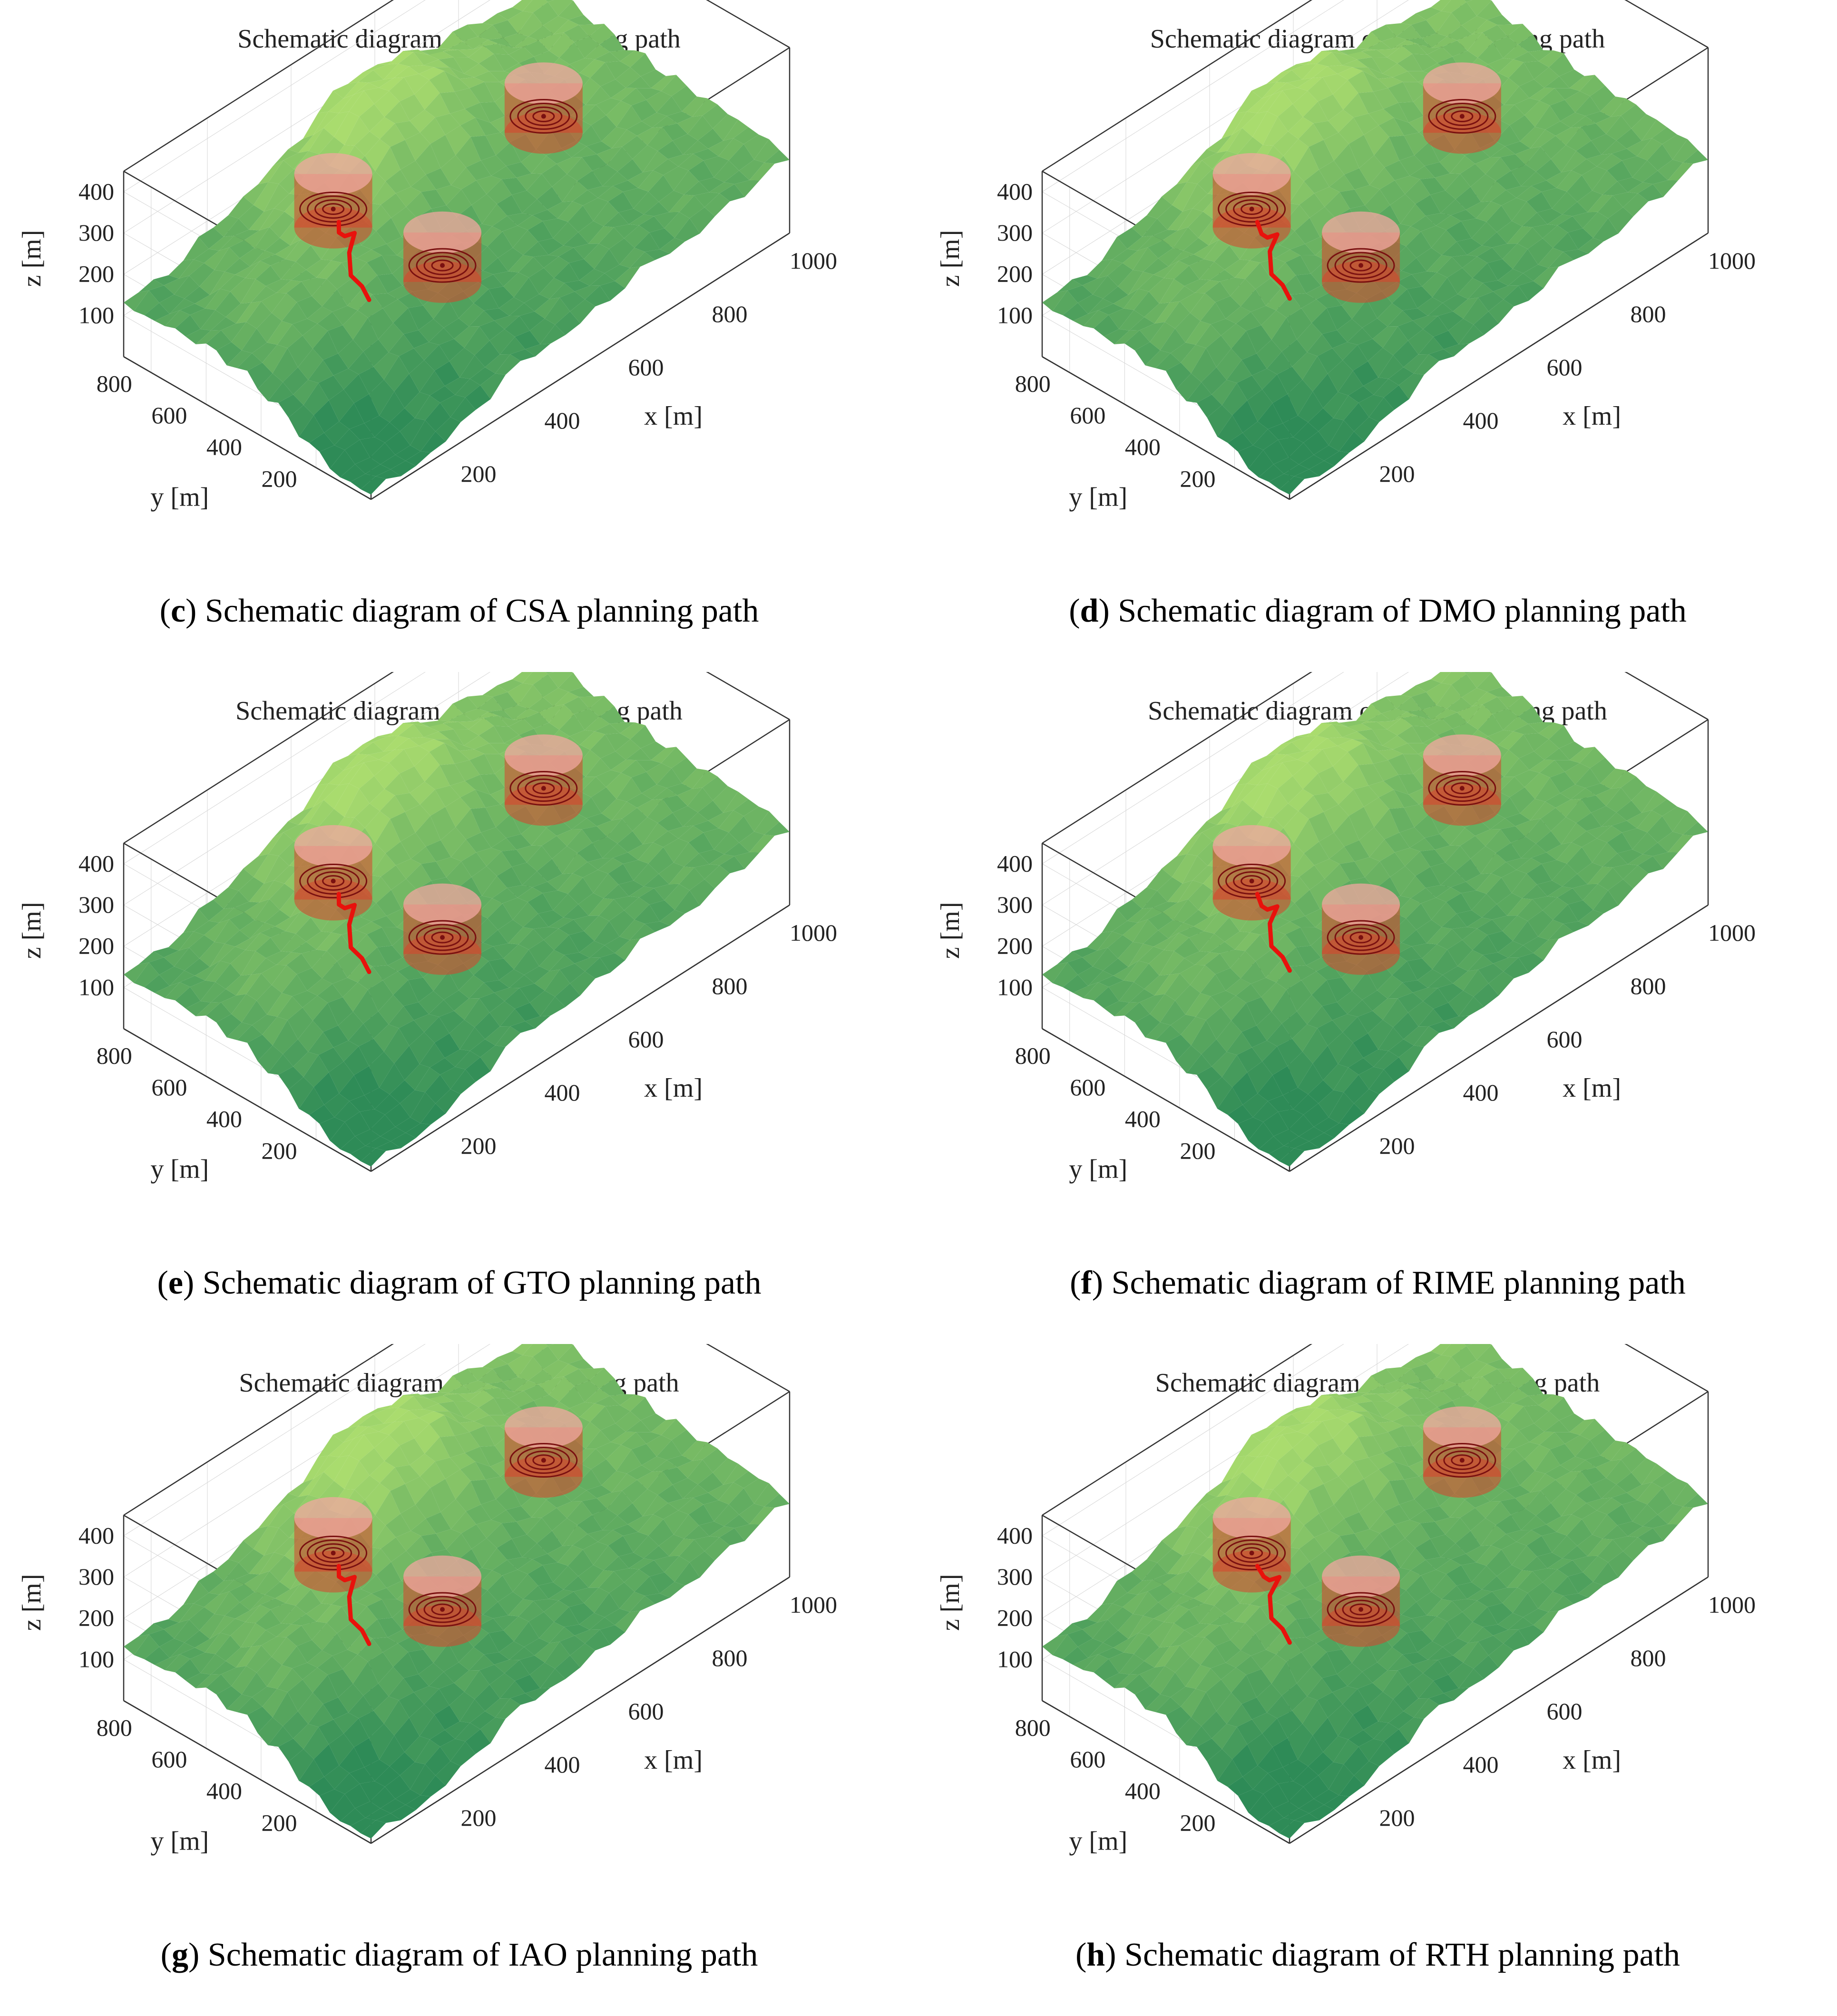  I want to click on caption-letter: e, so click(175, 1283).